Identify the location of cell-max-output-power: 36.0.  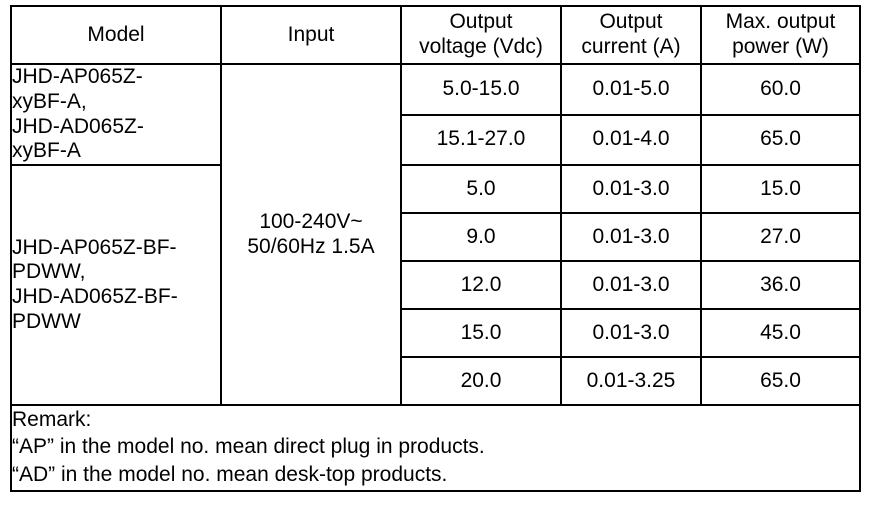
(780, 285).